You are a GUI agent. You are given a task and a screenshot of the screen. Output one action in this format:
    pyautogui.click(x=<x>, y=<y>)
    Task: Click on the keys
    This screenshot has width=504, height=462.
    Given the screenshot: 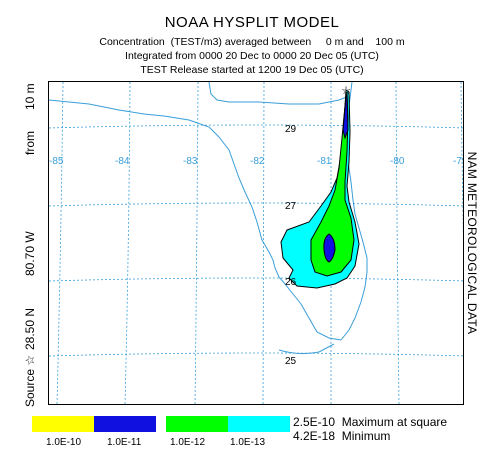 What is the action you would take?
    pyautogui.click(x=306, y=349)
    